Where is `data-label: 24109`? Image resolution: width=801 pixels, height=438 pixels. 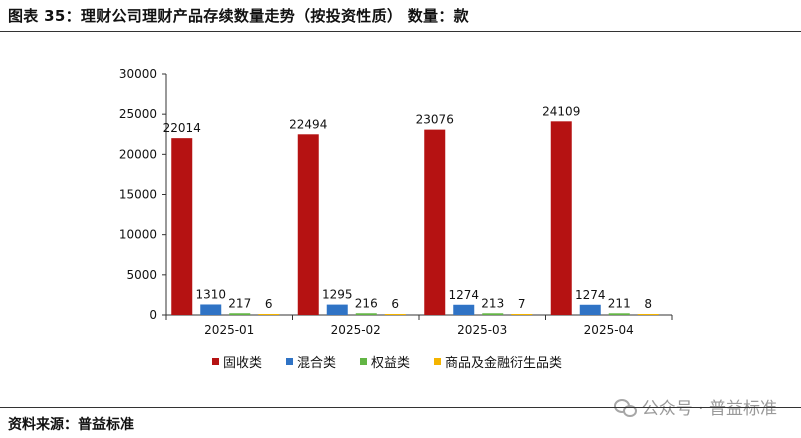
data-label: 24109 is located at coordinates (561, 111).